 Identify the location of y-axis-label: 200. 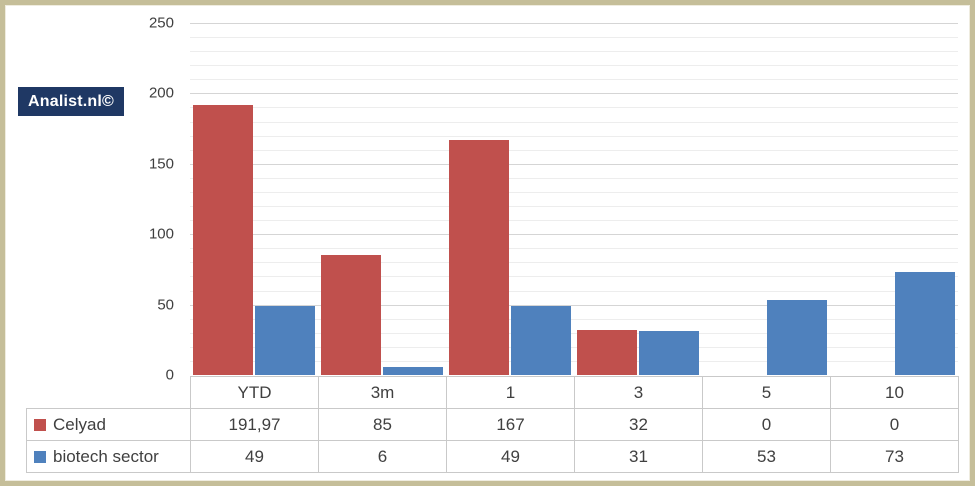
(161, 93).